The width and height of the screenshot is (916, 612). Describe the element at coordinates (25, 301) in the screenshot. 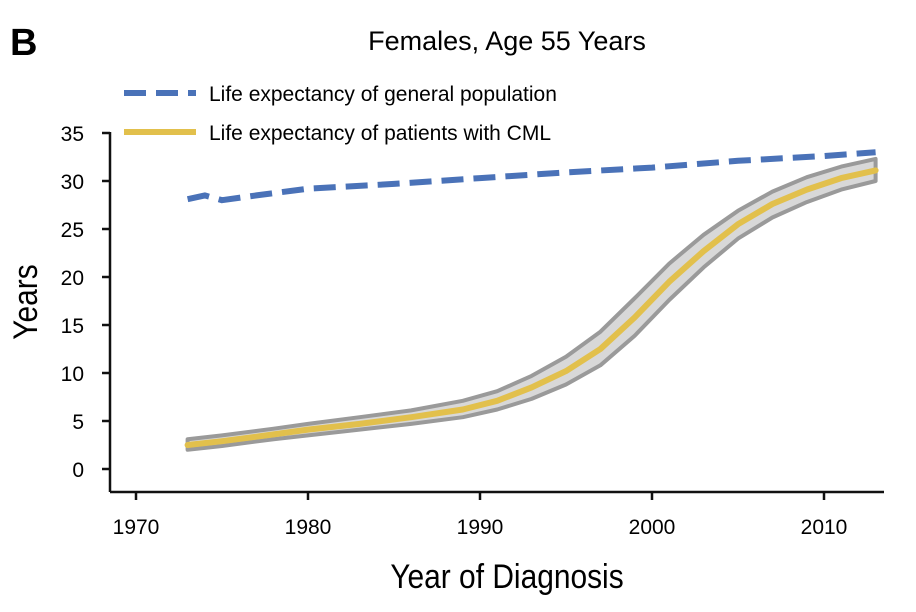

I see `y-axis-title: Years` at that location.